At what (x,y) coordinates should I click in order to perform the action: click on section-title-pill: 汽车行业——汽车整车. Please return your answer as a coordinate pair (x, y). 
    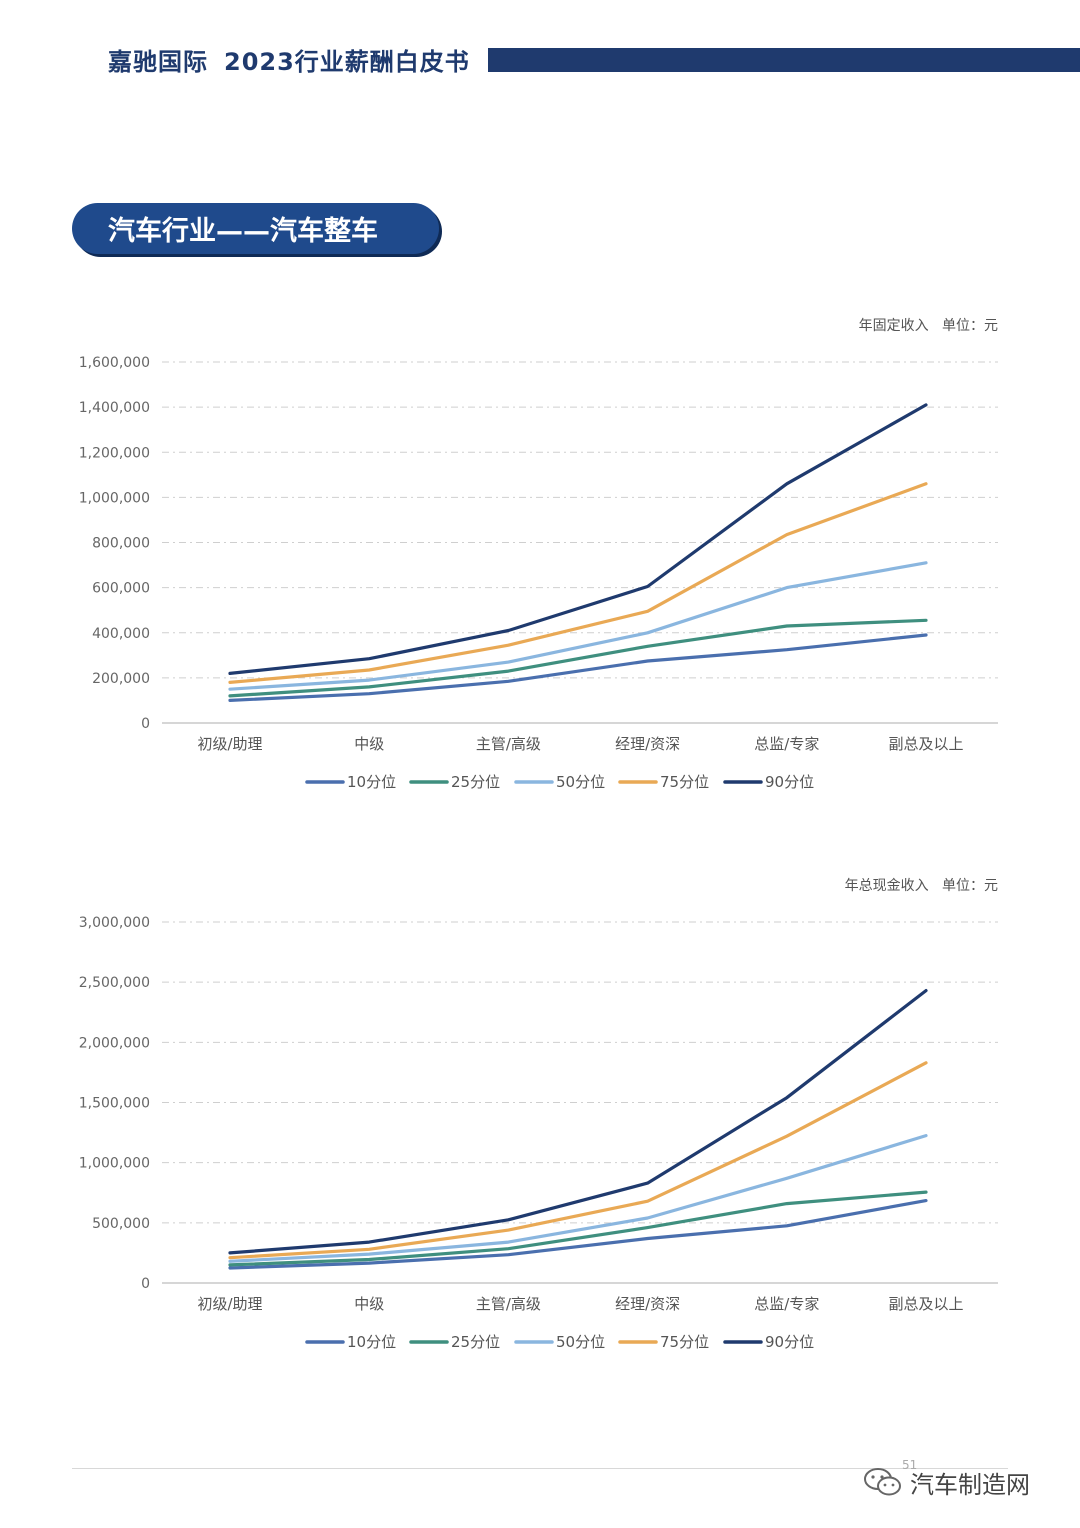
    Looking at the image, I should click on (255, 228).